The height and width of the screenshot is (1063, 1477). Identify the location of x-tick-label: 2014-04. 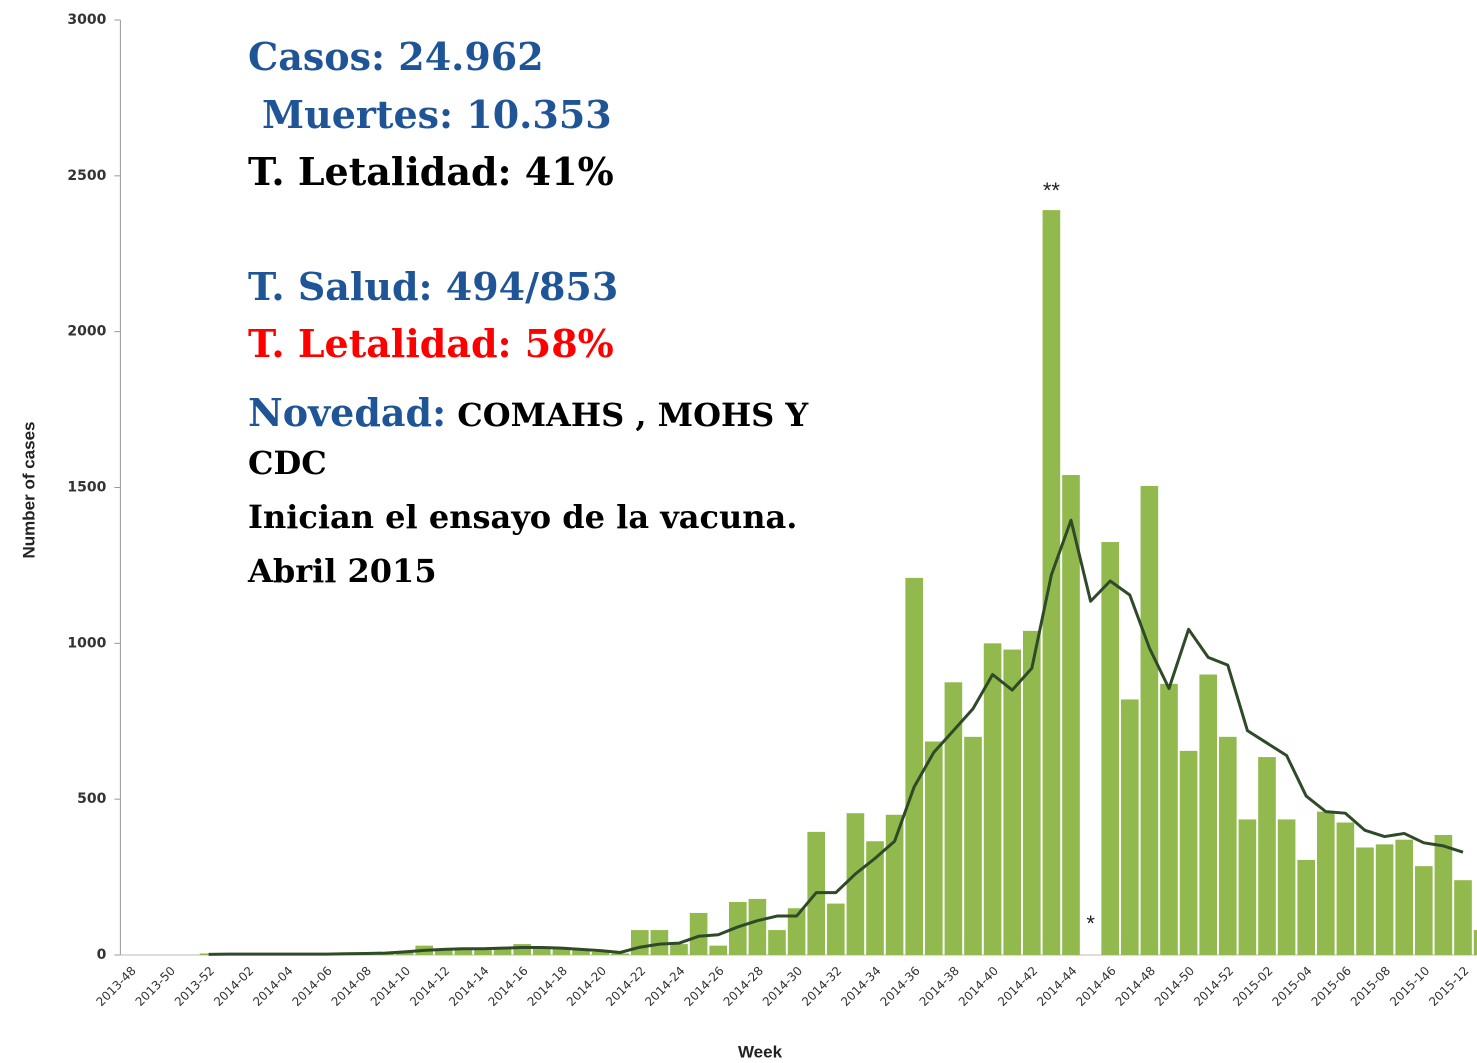
(272, 986).